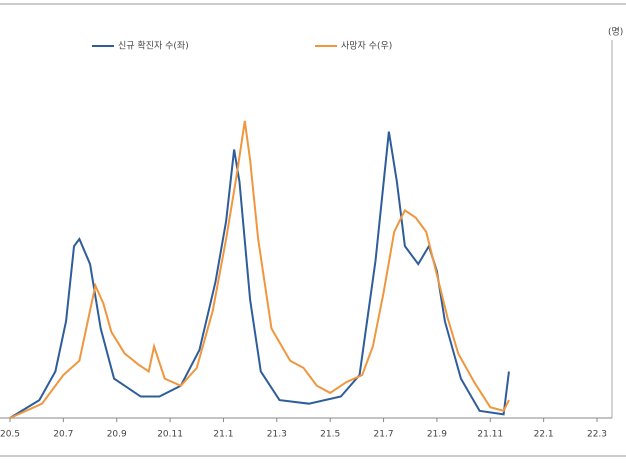 The width and height of the screenshot is (626, 464). Describe the element at coordinates (366, 46) in the screenshot. I see `legend-label: 사망자 수(우)` at that location.